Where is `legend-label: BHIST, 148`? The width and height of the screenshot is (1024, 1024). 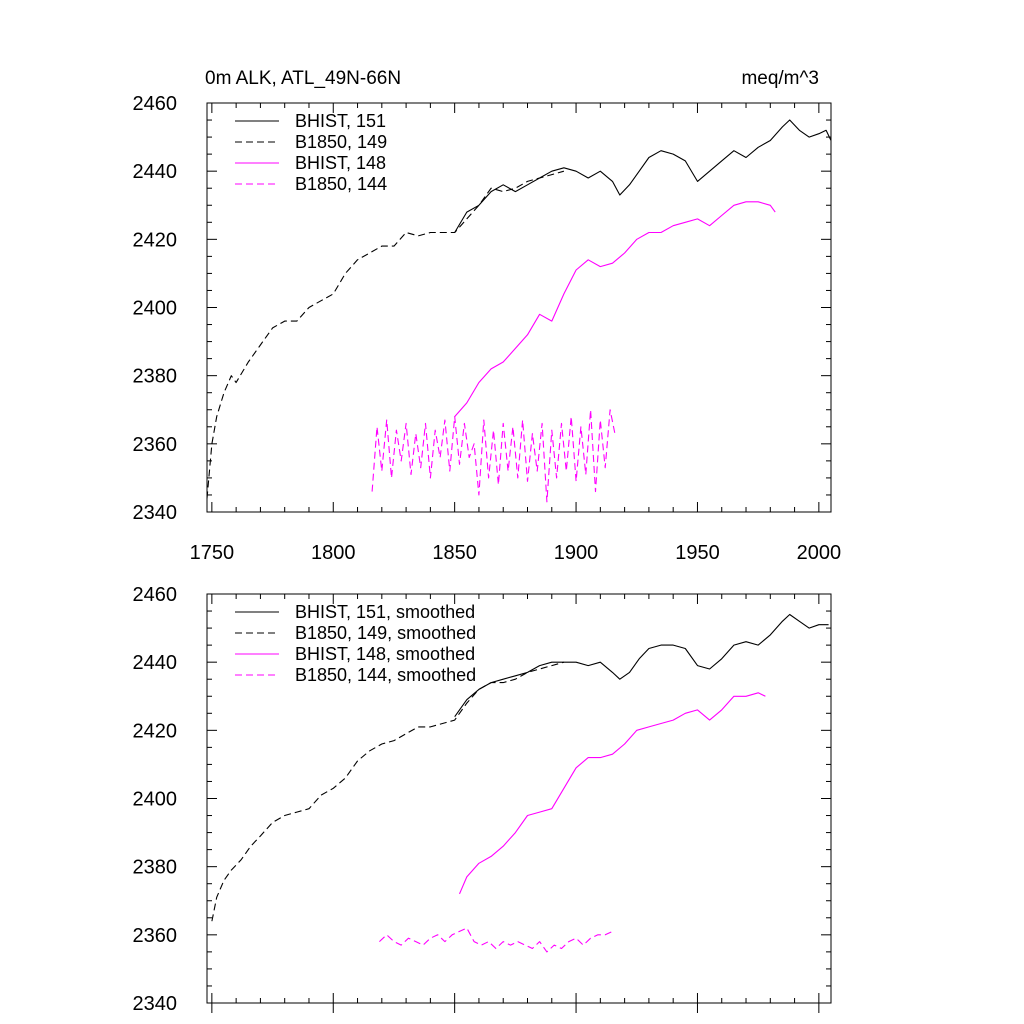 legend-label: BHIST, 148 is located at coordinates (340, 163).